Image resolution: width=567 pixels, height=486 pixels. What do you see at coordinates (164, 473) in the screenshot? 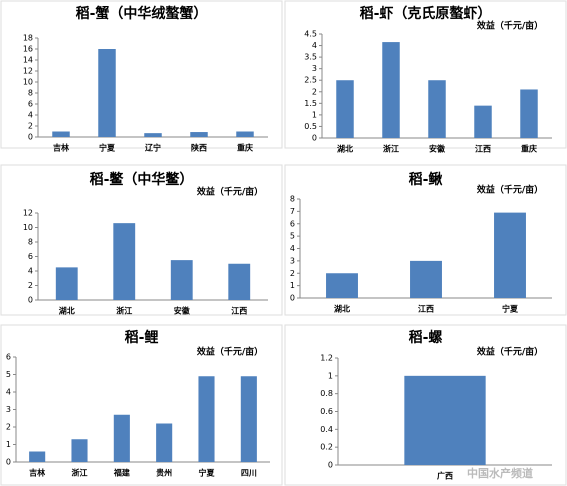
I see `x-tick-label: 贵州` at bounding box center [164, 473].